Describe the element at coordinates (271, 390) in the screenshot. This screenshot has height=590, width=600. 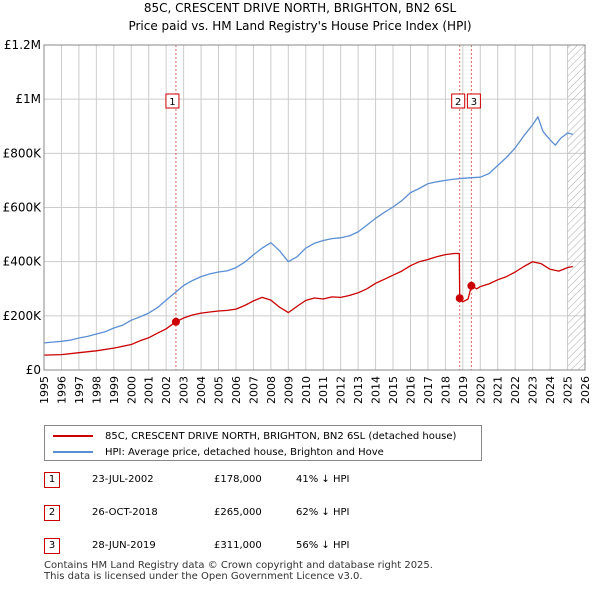
I see `x-tick-label: 2008` at that location.